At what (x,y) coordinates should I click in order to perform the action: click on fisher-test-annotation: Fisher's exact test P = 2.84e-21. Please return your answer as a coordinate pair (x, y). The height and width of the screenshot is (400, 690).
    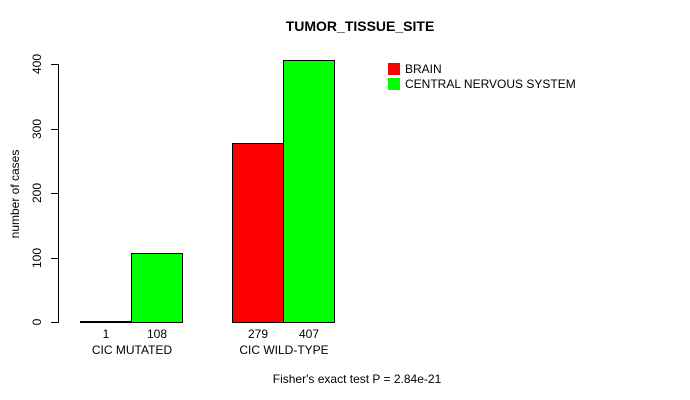
    Looking at the image, I should click on (357, 379).